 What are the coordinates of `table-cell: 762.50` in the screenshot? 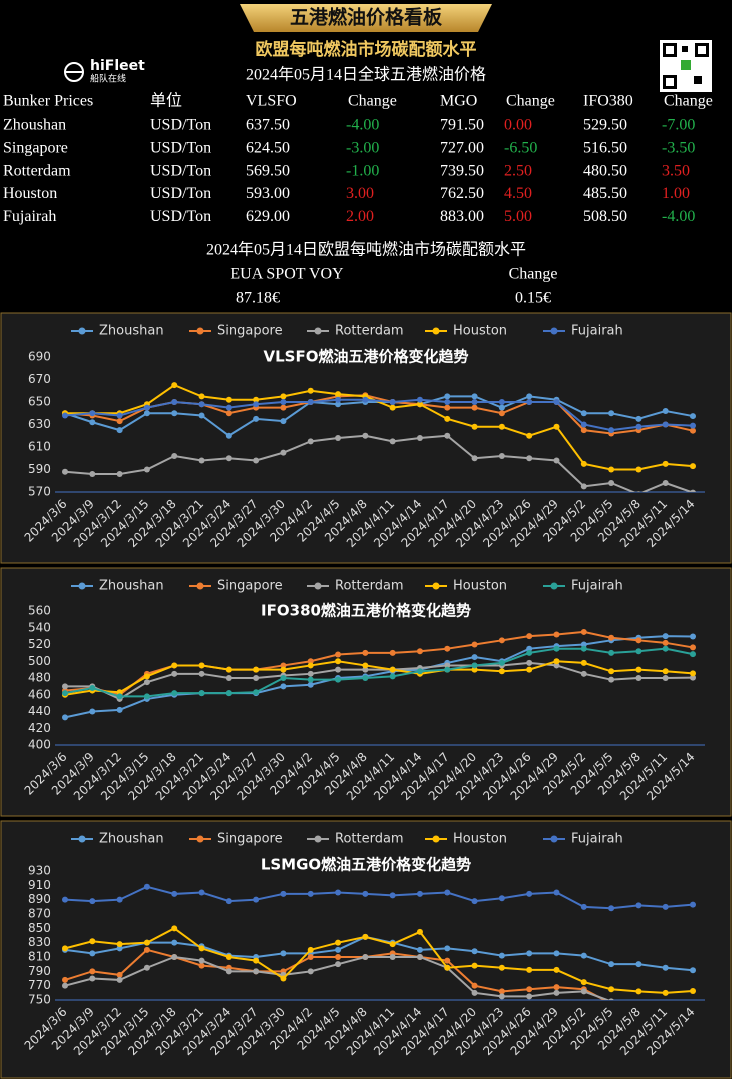 It's located at (462, 193).